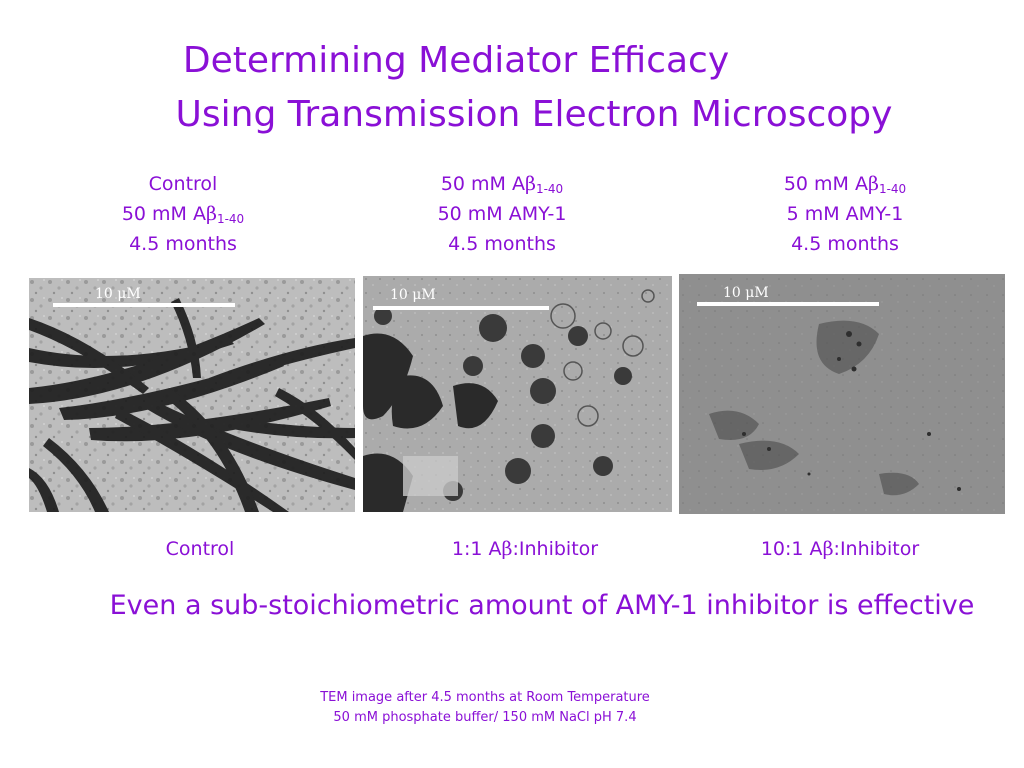  I want to click on ratio-label-10-1: 10:1 Aβ:Inhibitor, so click(840, 549).